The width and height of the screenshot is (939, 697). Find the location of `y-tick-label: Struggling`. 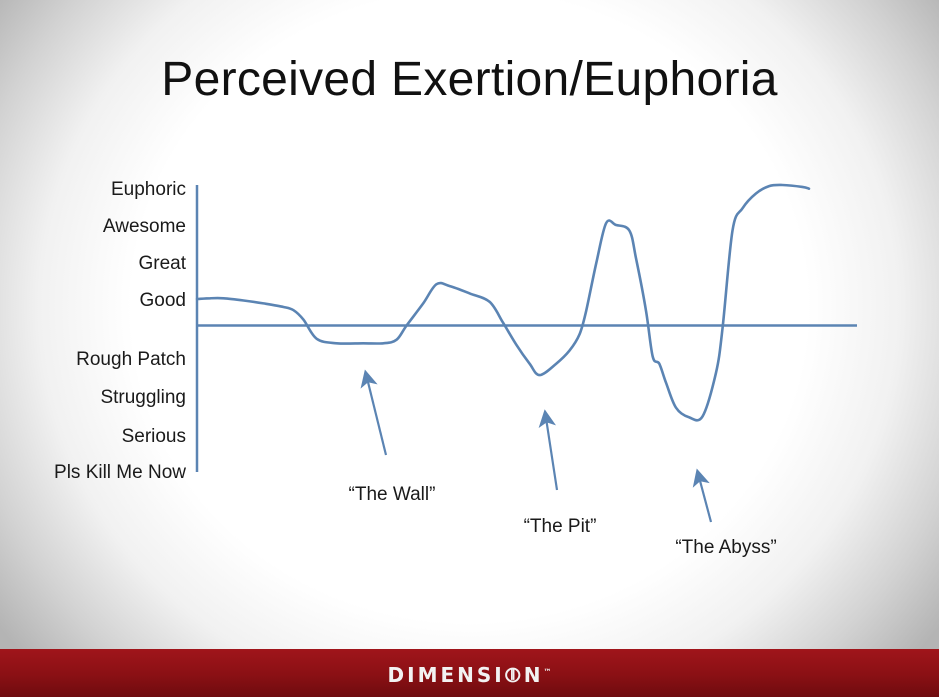

y-tick-label: Struggling is located at coordinates (143, 397).